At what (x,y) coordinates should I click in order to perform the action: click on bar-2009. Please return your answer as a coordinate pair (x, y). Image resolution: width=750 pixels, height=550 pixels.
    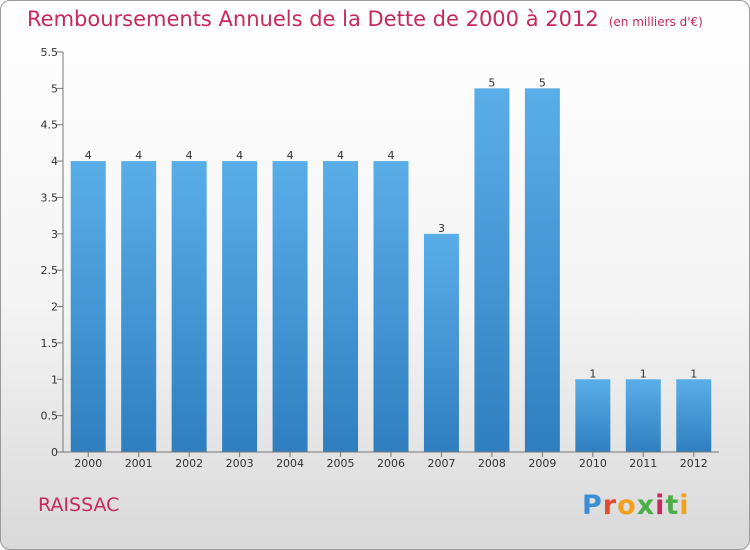
    Looking at the image, I should click on (542, 270).